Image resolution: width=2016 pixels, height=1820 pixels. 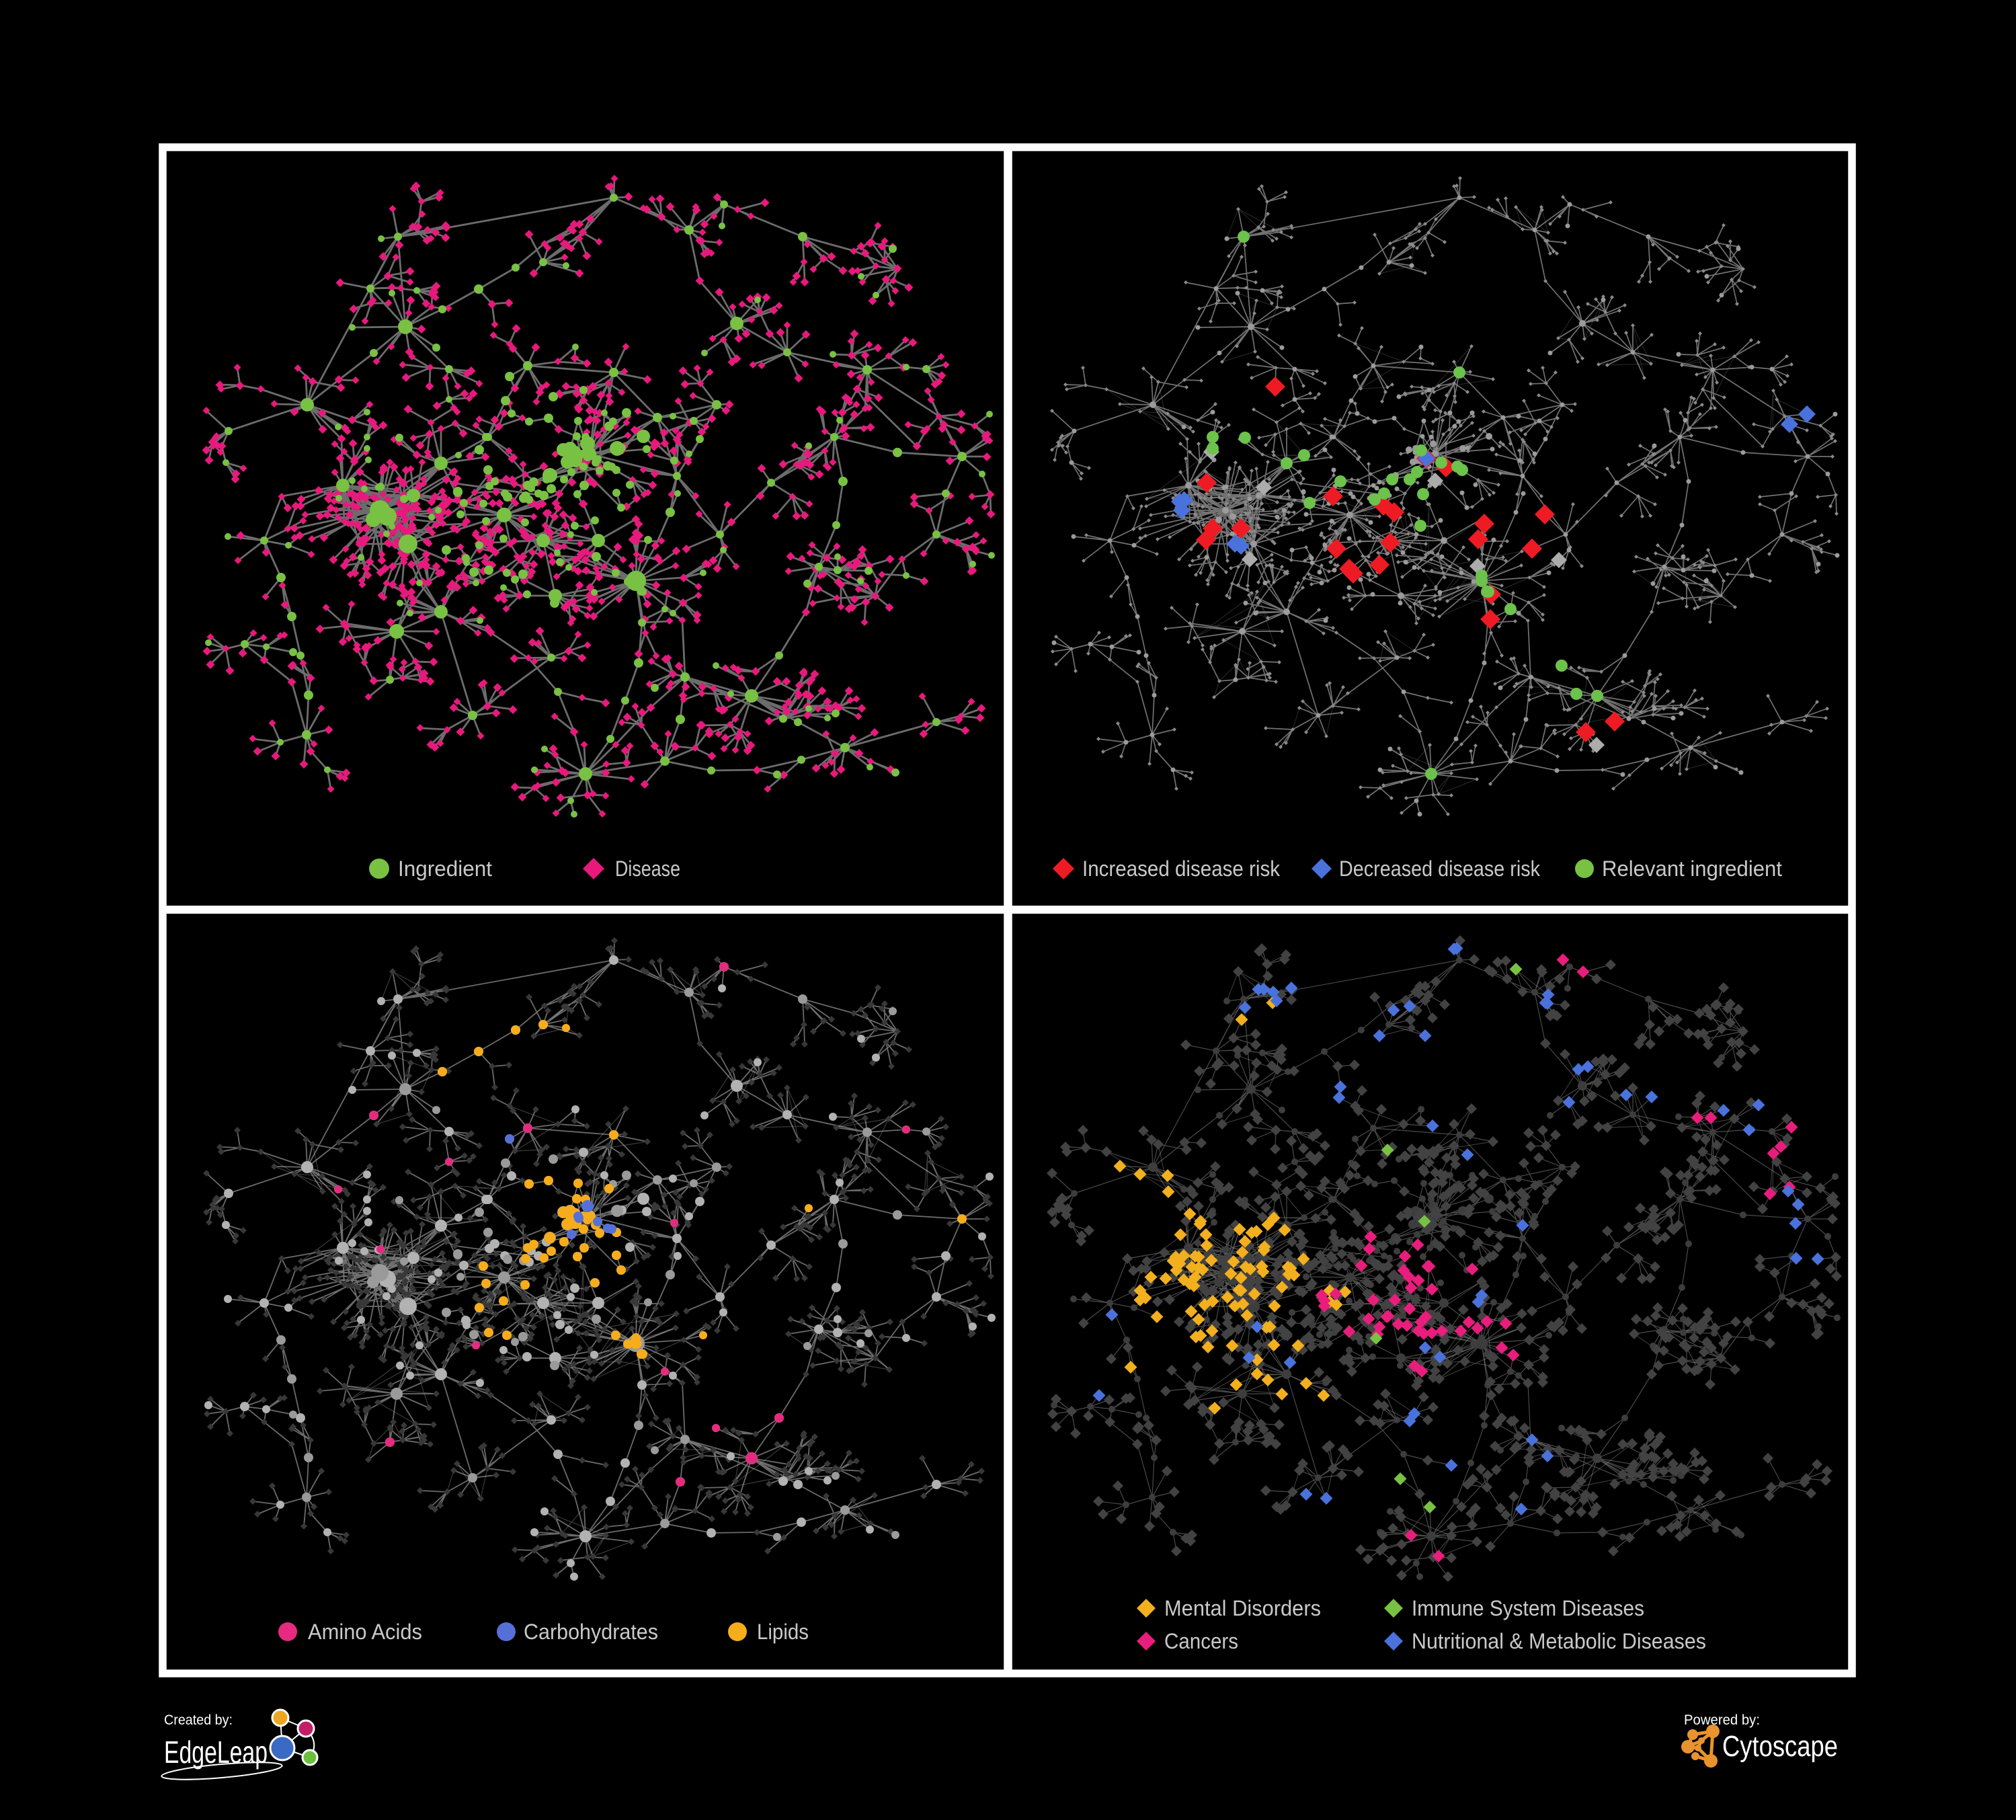 I want to click on svg-text: Decreased disease risk, so click(x=1440, y=869).